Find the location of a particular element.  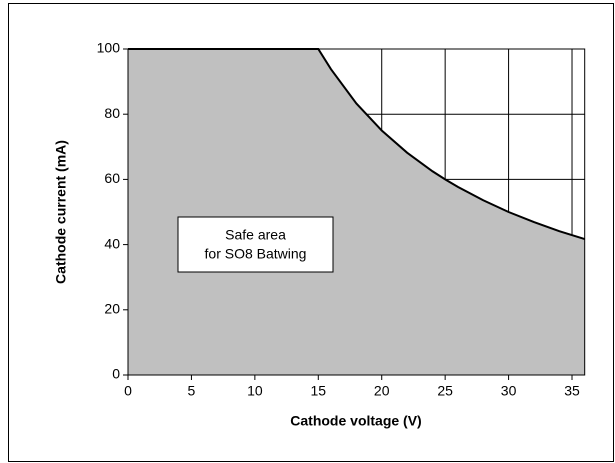

annotation-text: for SO8 Batwing is located at coordinates (256, 254).